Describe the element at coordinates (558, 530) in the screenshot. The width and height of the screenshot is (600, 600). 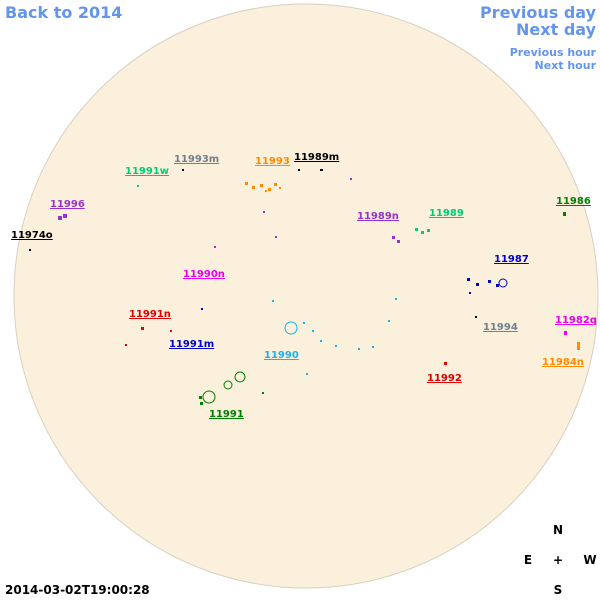
I see `compass-north: N` at that location.